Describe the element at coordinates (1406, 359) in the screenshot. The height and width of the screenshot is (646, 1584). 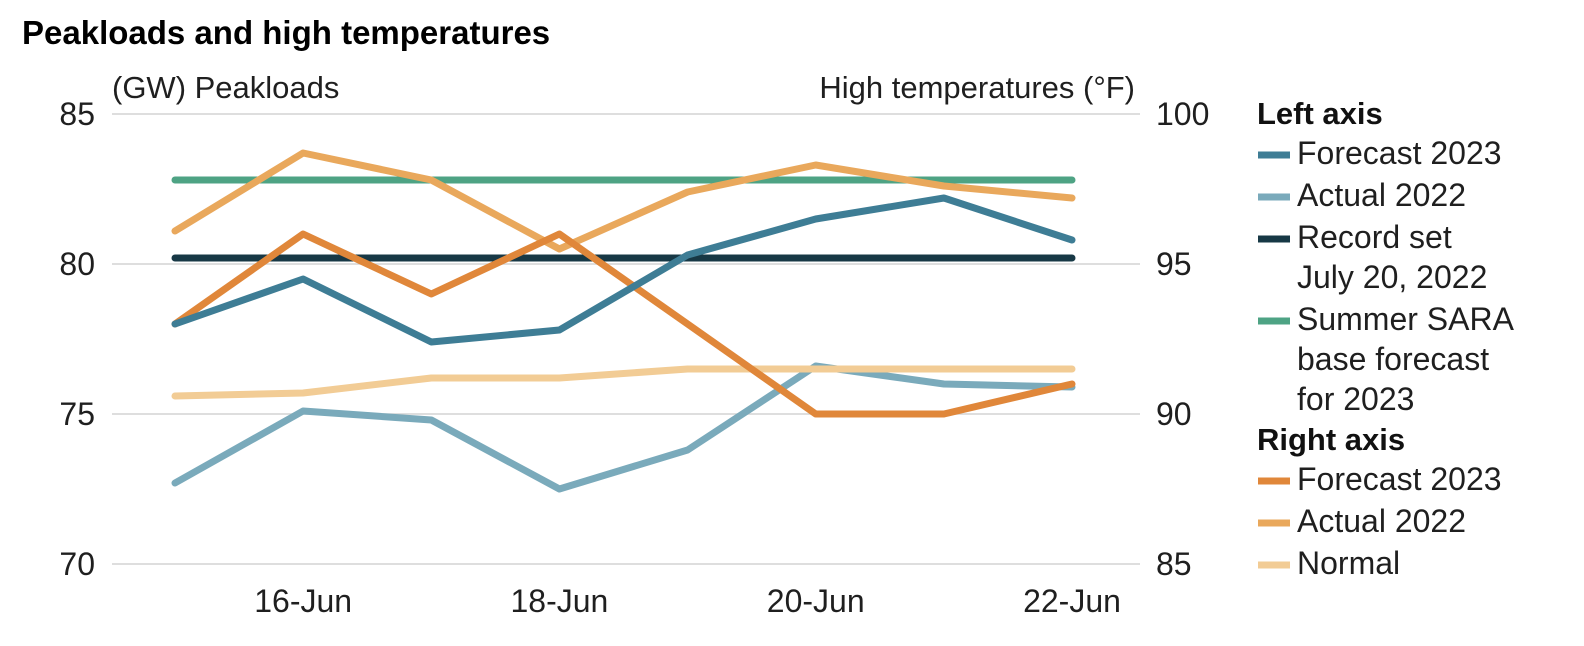
I see `legend-label: Summer SARA base forecast for 2023` at that location.